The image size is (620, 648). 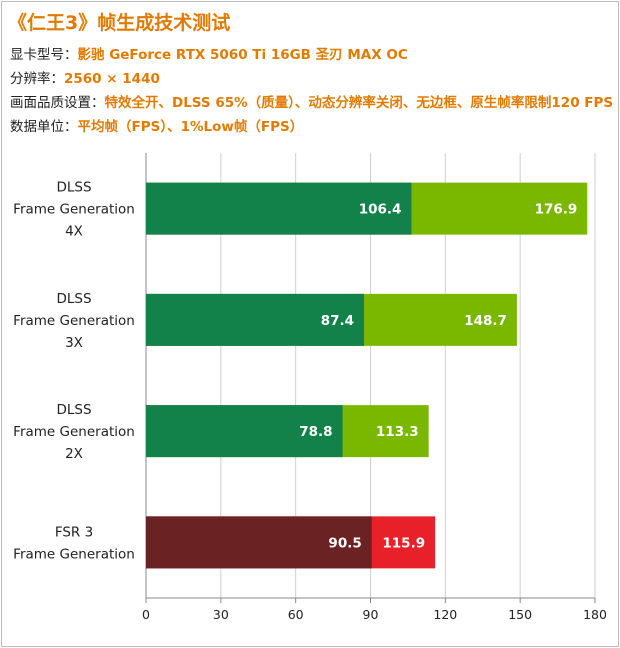 What do you see at coordinates (403, 543) in the screenshot?
I see `data-label-avg: 115.9` at bounding box center [403, 543].